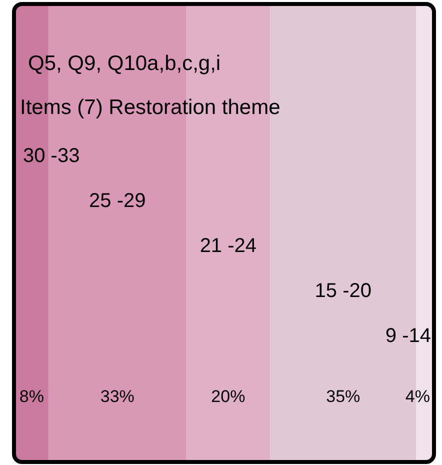 The height and width of the screenshot is (465, 442). Describe the element at coordinates (417, 396) in the screenshot. I see `data-label: 4%` at that location.